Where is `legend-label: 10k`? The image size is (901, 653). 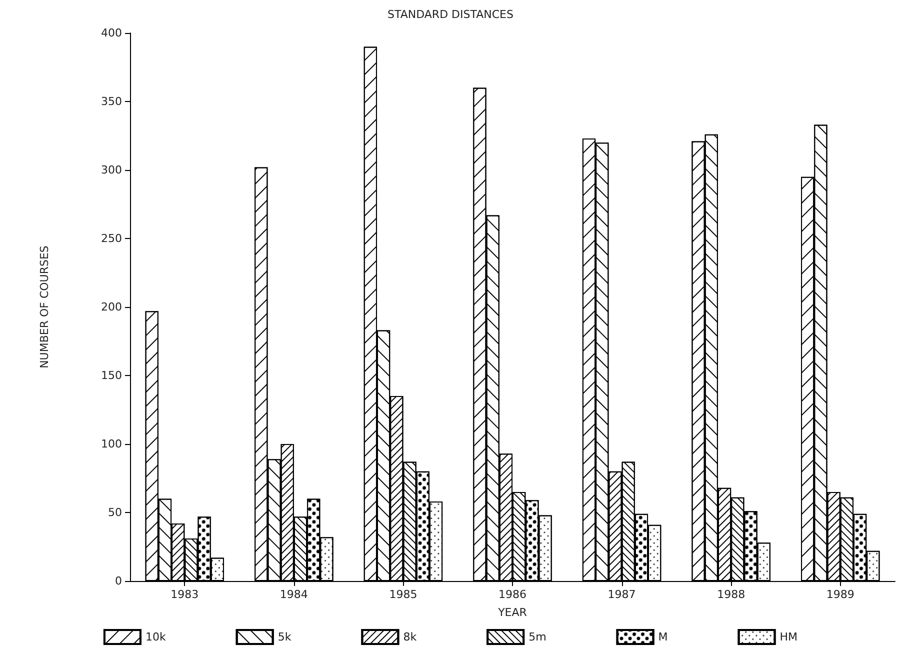
legend-label: 10k is located at coordinates (155, 637).